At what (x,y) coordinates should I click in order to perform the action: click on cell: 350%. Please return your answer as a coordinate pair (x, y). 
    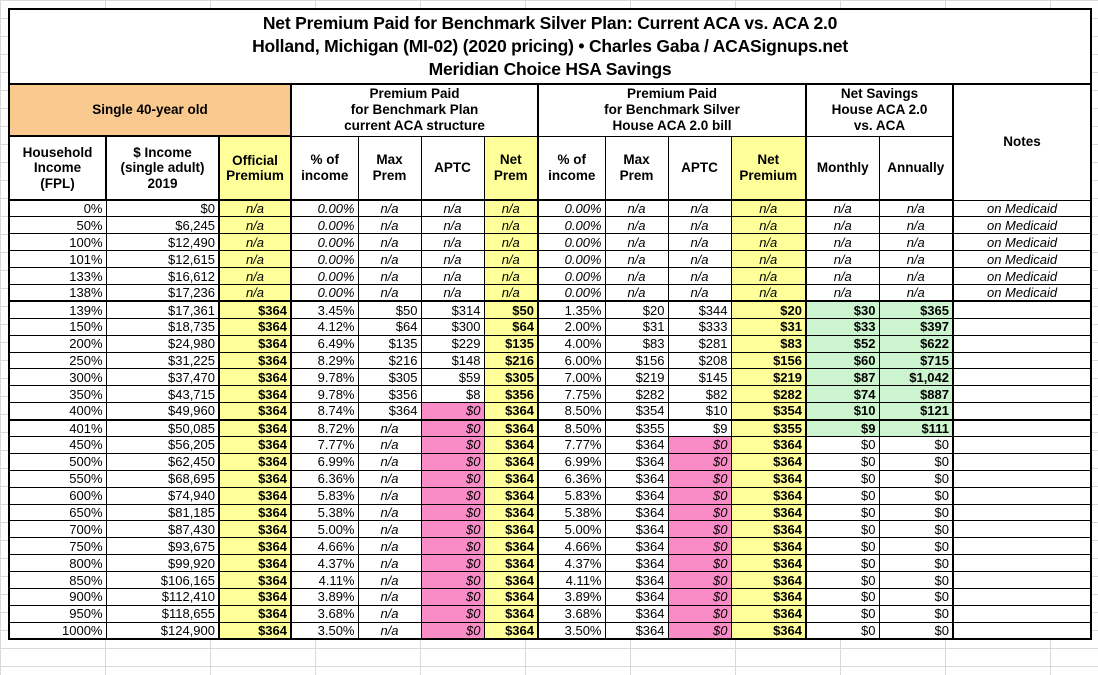
    Looking at the image, I should click on (57, 394).